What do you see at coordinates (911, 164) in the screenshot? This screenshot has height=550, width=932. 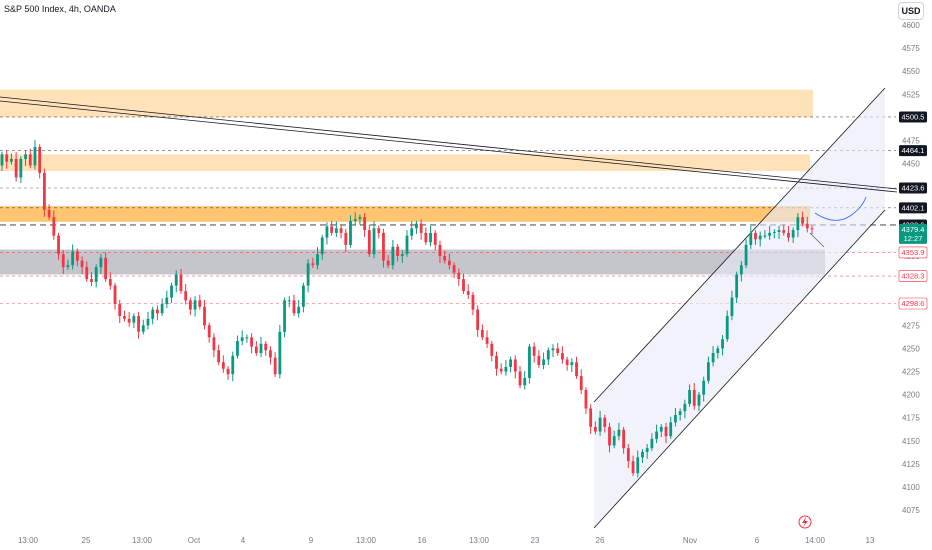 I see `price-tick: 4450` at bounding box center [911, 164].